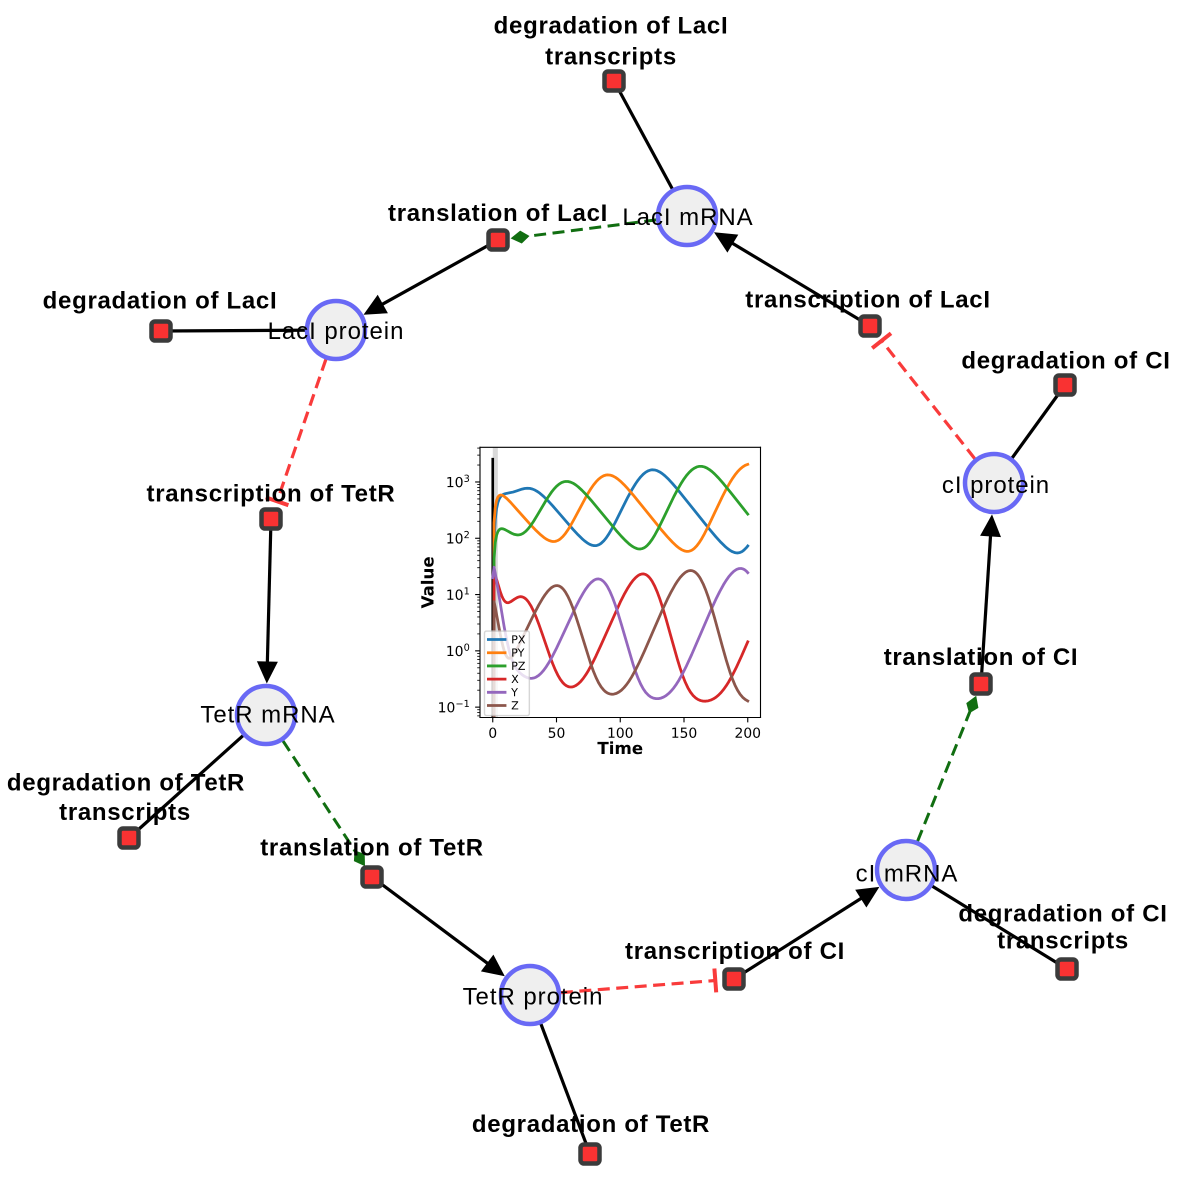 The height and width of the screenshot is (1200, 1189). Describe the element at coordinates (907, 874) in the screenshot. I see `svg-text: cI mRNA` at that location.